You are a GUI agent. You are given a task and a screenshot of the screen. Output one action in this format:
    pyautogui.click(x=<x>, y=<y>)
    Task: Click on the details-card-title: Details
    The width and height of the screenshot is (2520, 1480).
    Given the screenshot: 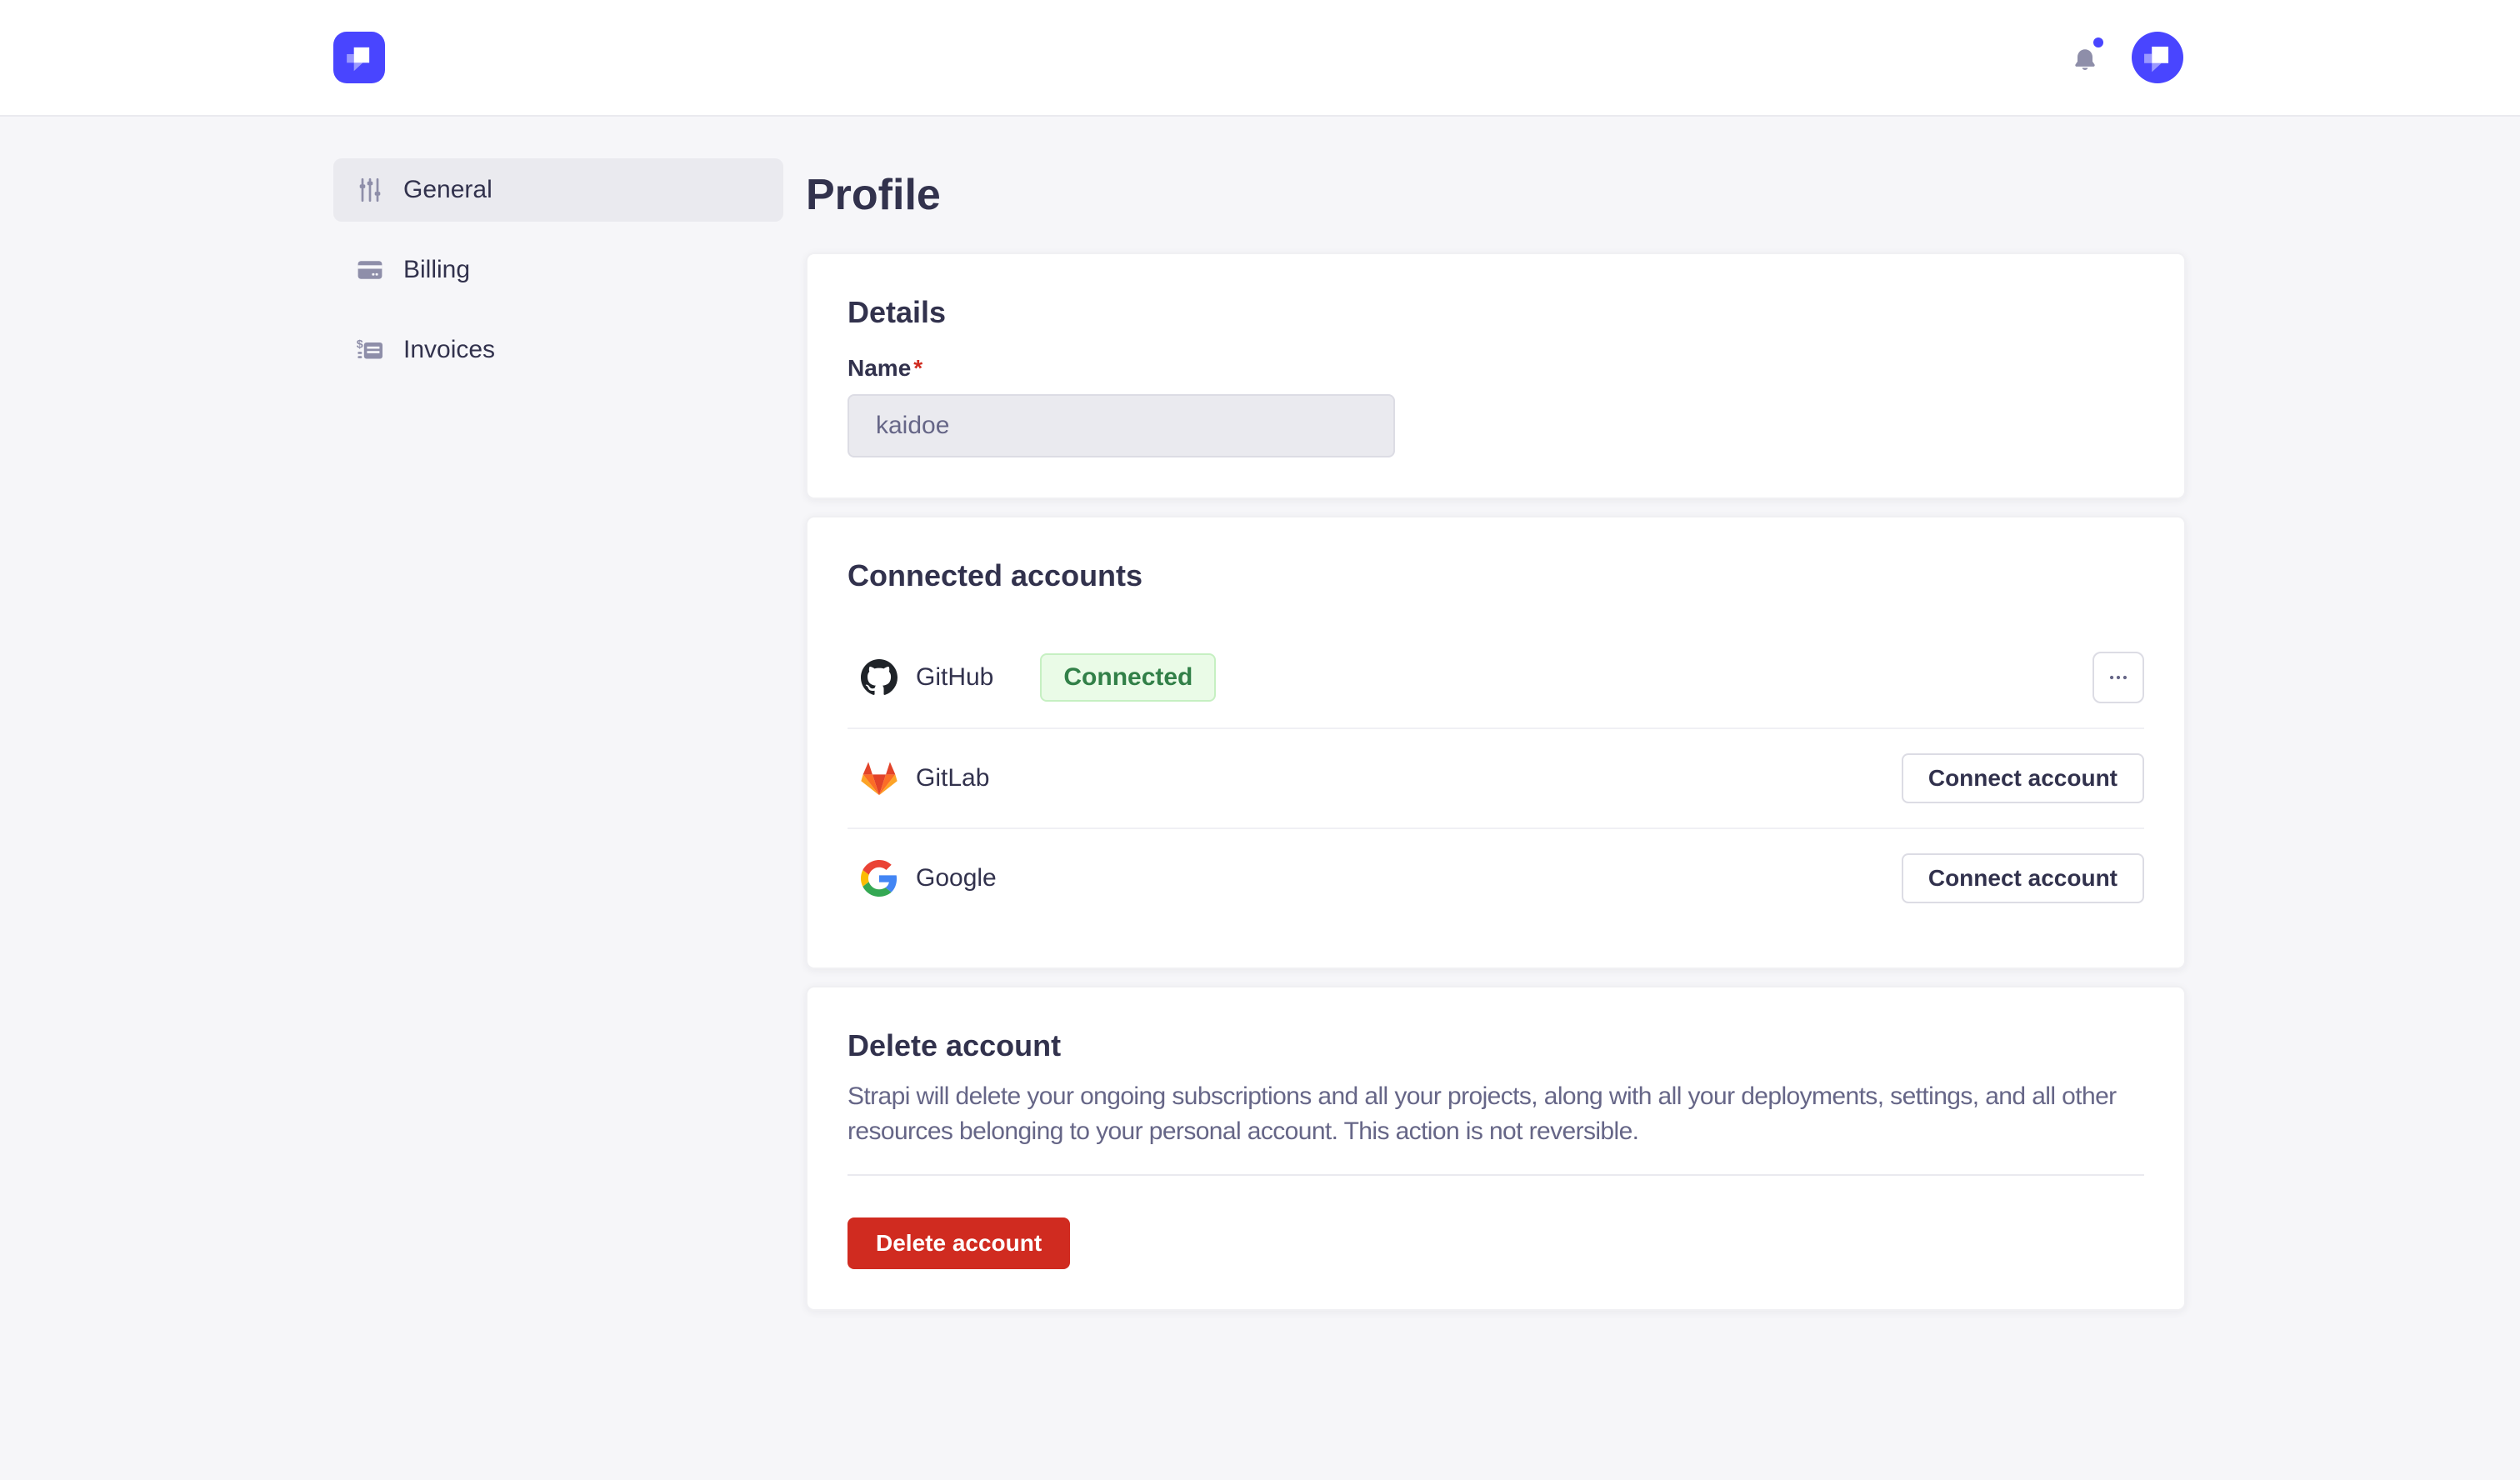 What is the action you would take?
    pyautogui.click(x=897, y=312)
    